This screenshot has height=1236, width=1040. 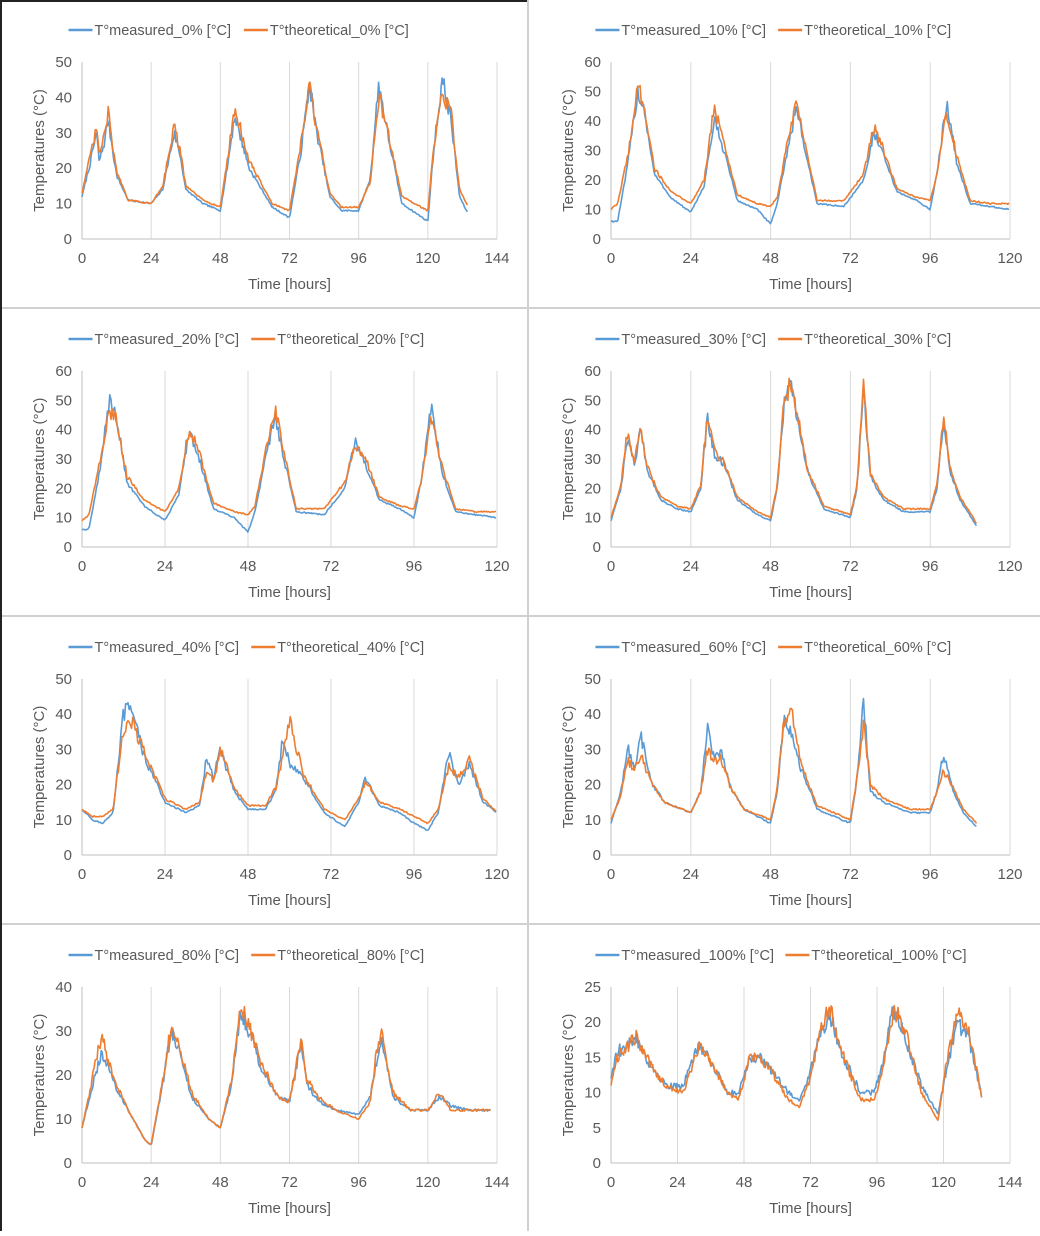 What do you see at coordinates (167, 340) in the screenshot?
I see `legend-label: T°measured_20% [°C]` at bounding box center [167, 340].